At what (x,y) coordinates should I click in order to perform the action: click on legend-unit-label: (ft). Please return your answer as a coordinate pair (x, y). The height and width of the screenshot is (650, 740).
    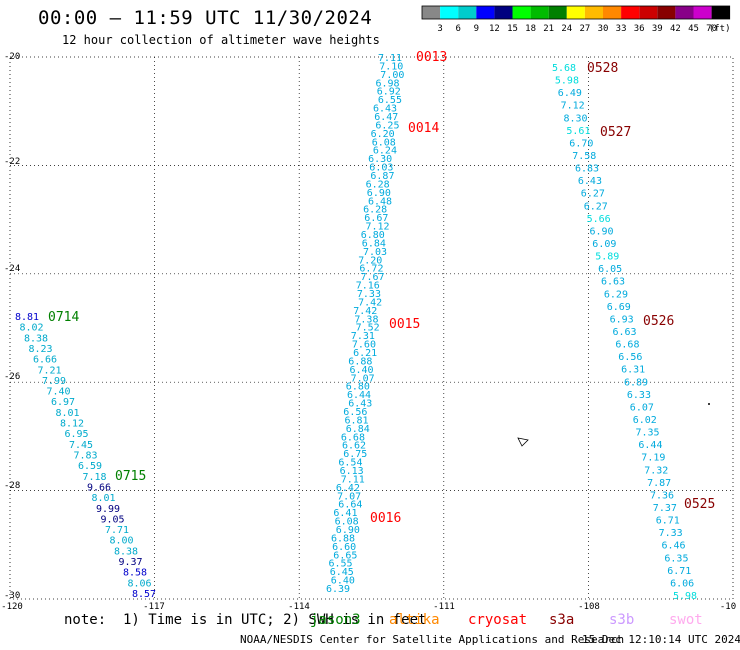
    Looking at the image, I should click on (720, 29).